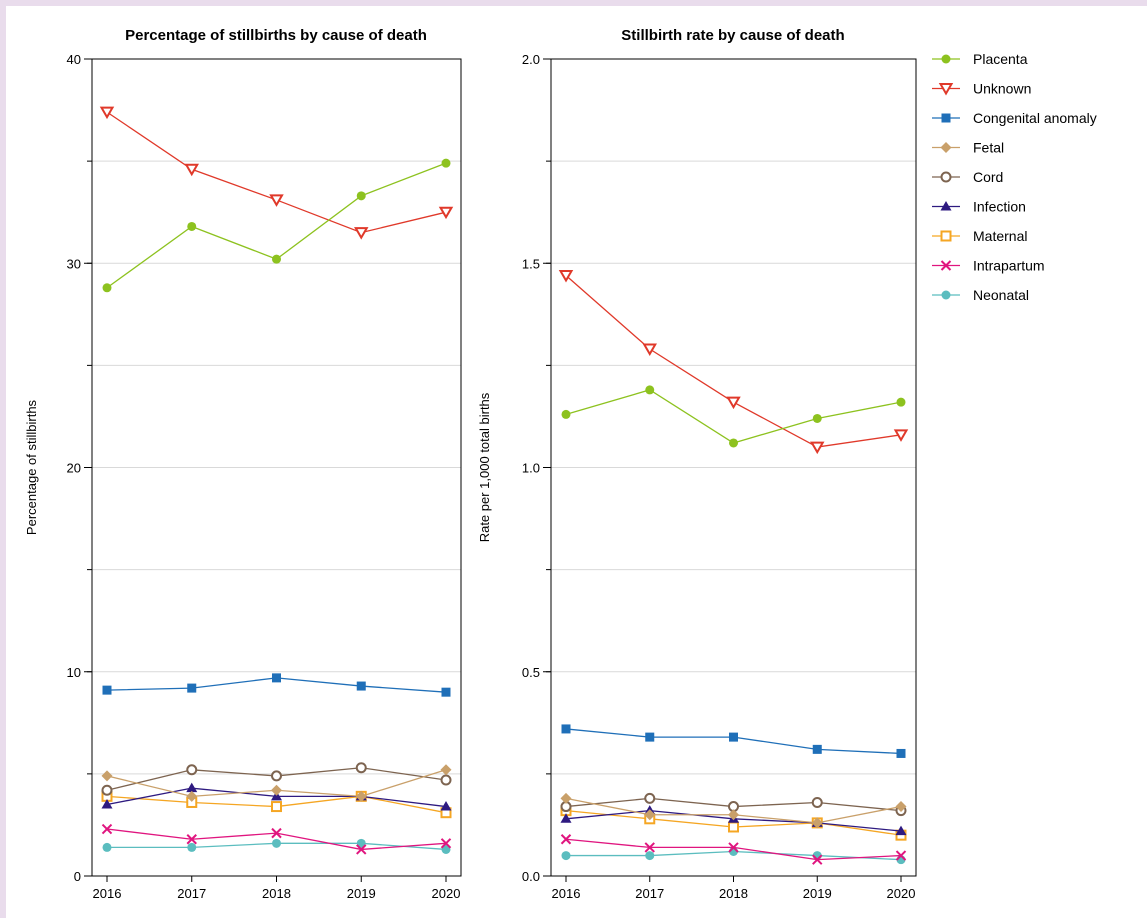  What do you see at coordinates (531, 876) in the screenshot?
I see `y-tick-label: 0.0` at bounding box center [531, 876].